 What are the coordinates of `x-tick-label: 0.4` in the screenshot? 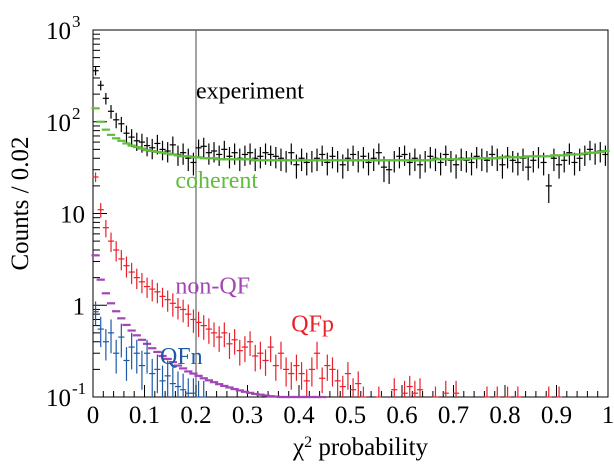 It's located at (299, 415).